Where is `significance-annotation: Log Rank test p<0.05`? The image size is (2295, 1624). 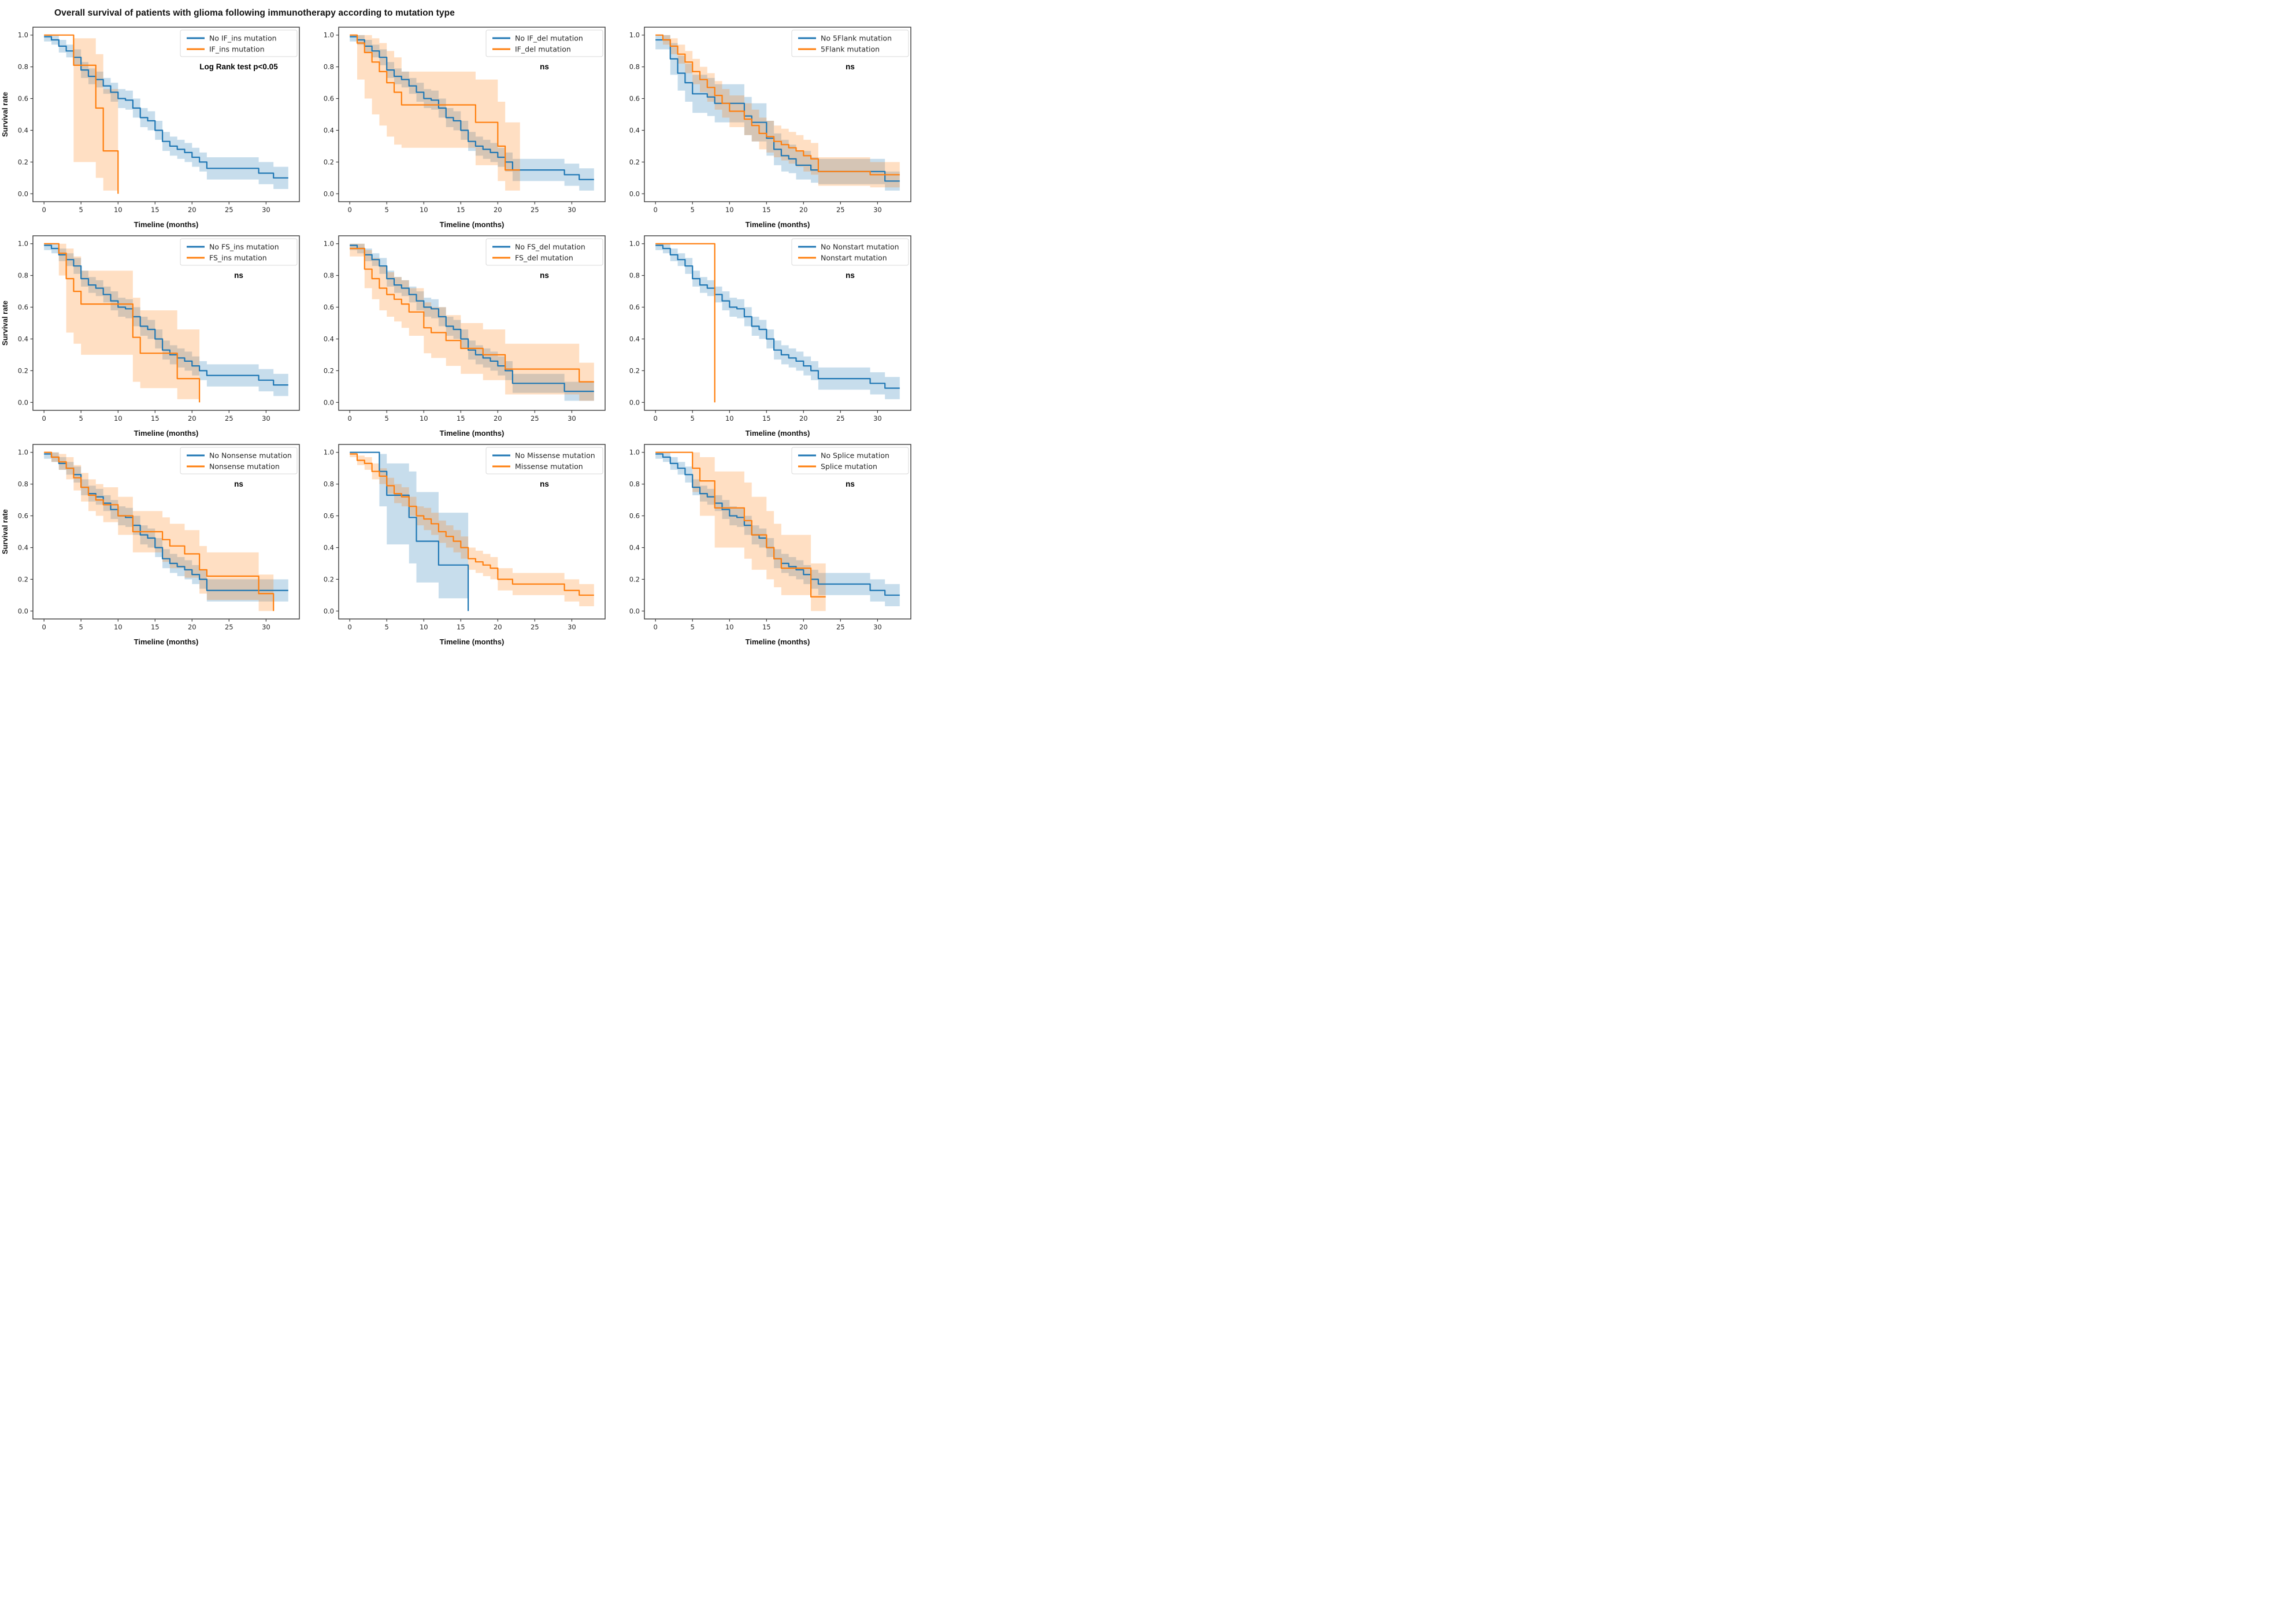 significance-annotation: Log Rank test p<0.05 is located at coordinates (239, 66).